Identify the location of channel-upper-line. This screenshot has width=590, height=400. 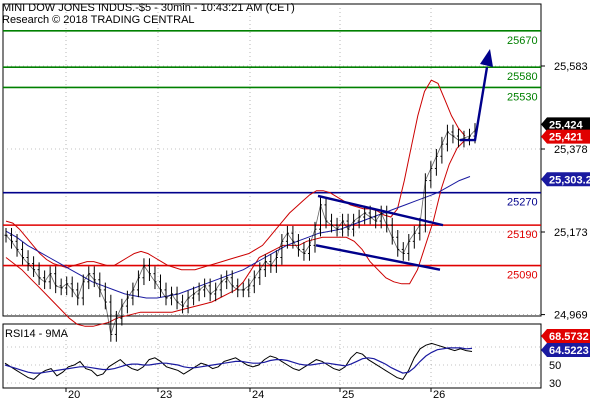
(380, 210).